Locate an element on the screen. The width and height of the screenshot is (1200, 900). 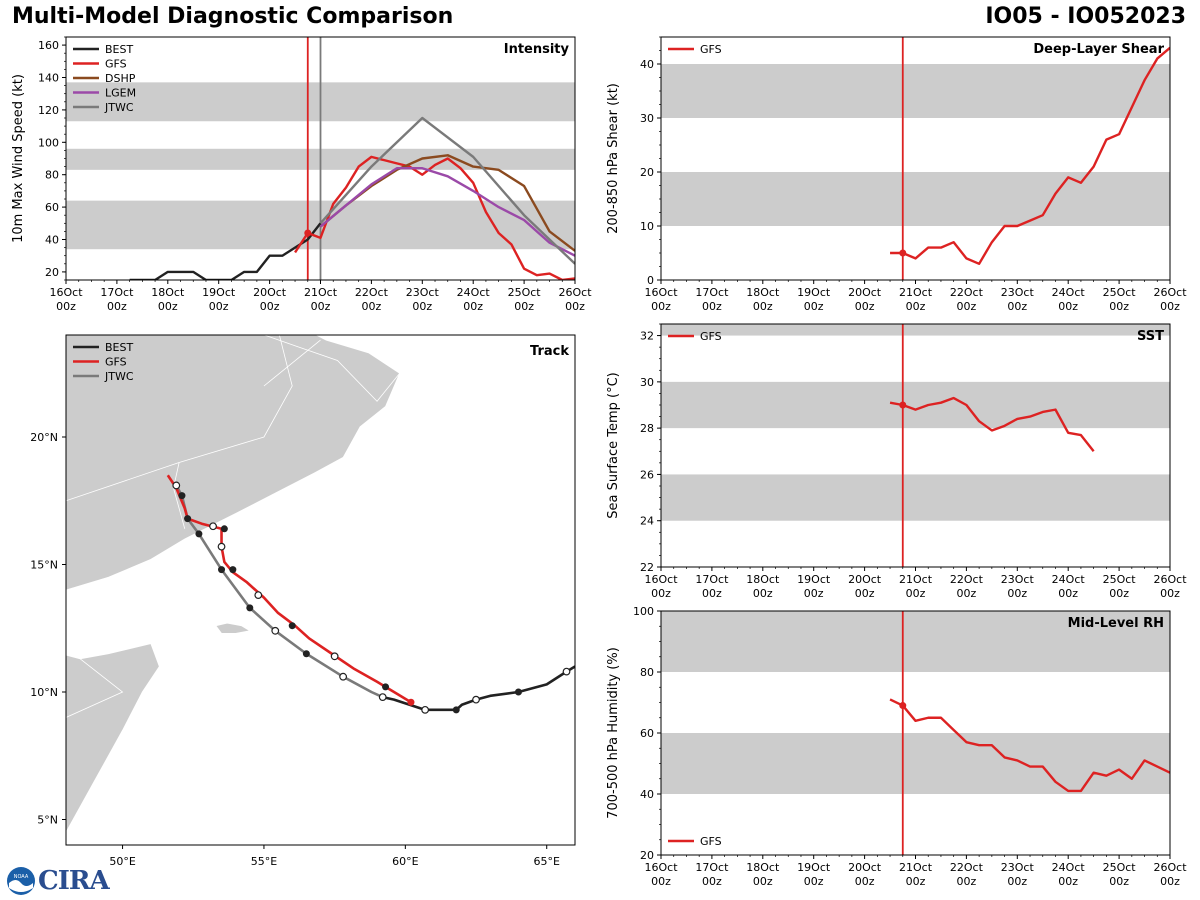
intensity-ytick-label: 60 is located at coordinates (52, 207).